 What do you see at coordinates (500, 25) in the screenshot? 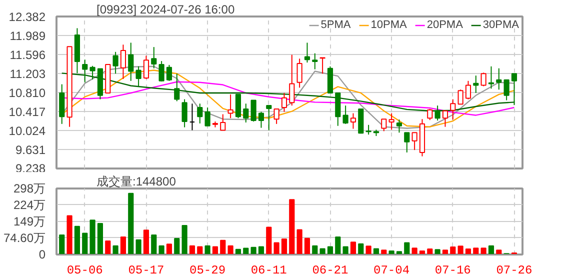
I see `legend-label: 30PMA` at bounding box center [500, 25].